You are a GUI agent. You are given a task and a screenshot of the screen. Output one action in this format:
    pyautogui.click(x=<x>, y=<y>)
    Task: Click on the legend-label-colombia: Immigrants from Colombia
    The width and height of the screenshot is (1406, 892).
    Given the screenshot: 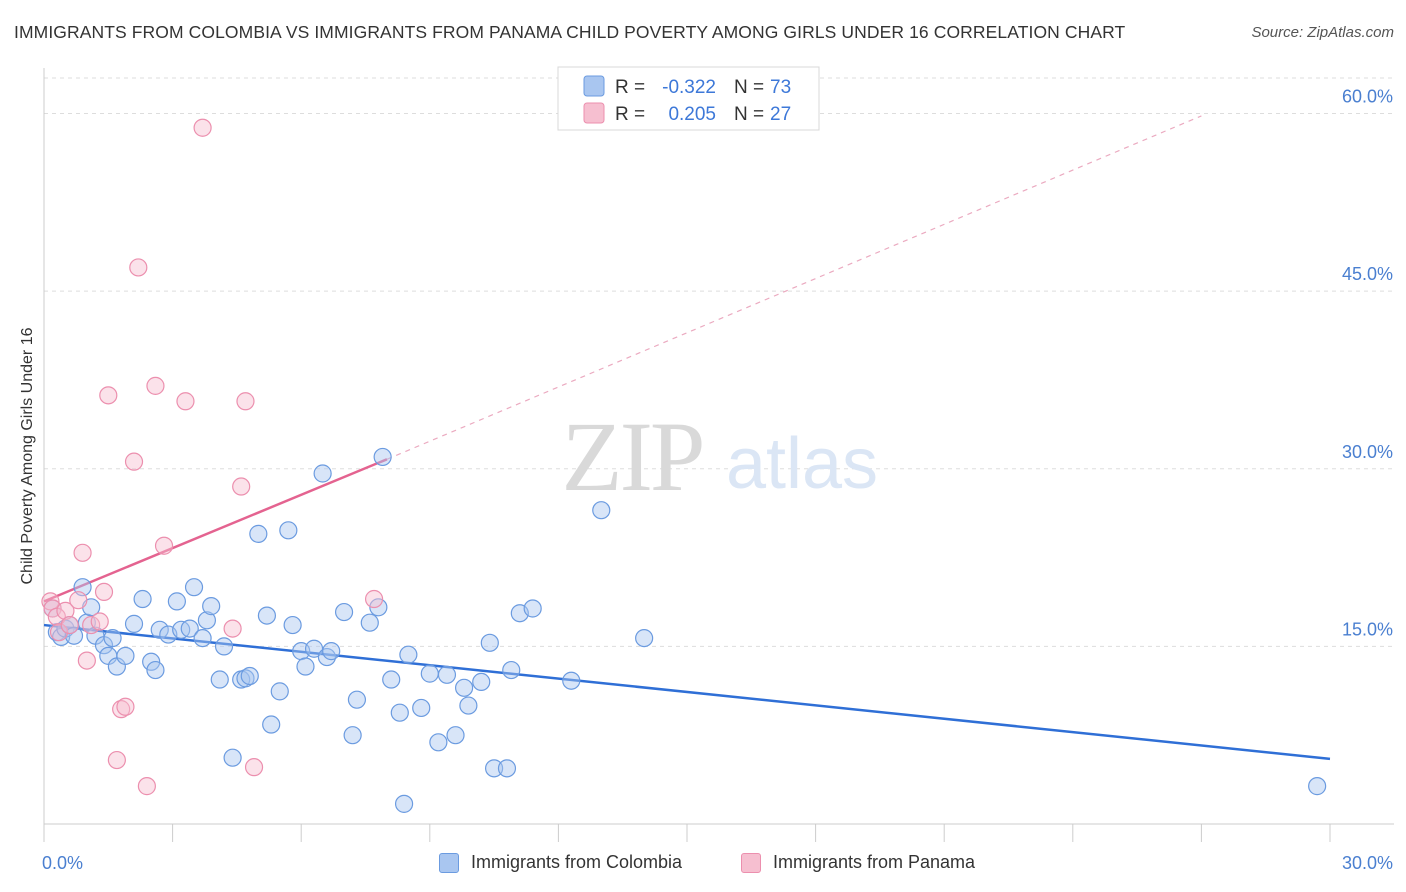 What is the action you would take?
    pyautogui.click(x=577, y=862)
    